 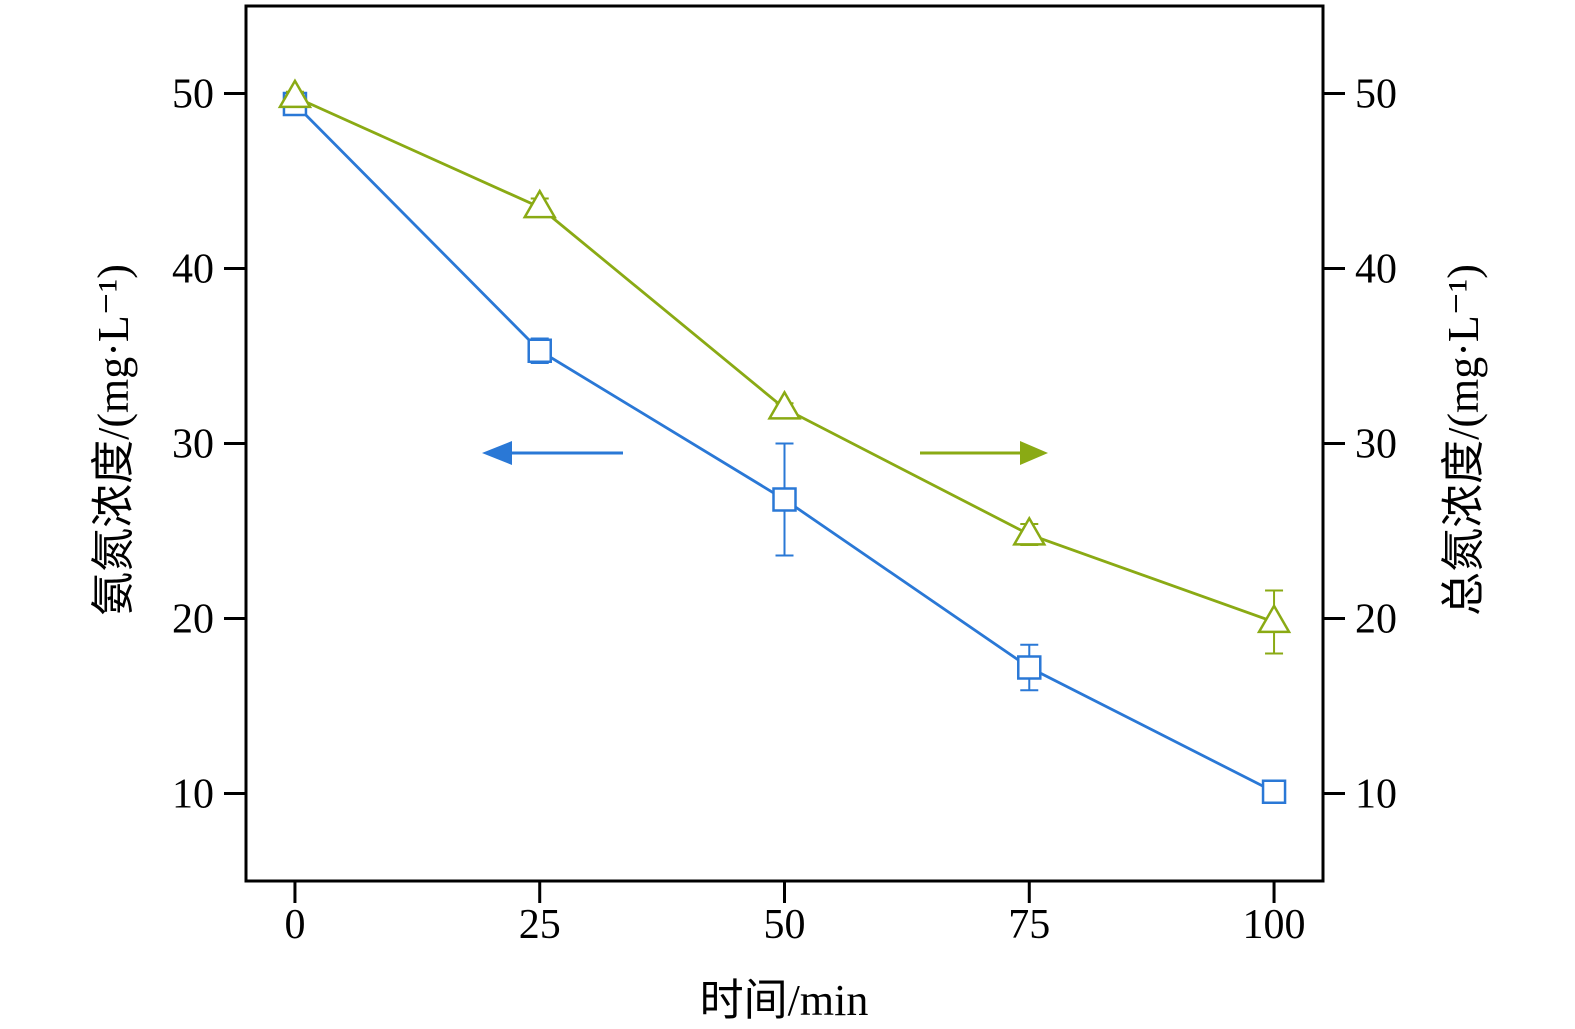 I want to click on y-axis-title-right: 总氮浓度/(mg·L⁻¹), so click(x=1463, y=440).